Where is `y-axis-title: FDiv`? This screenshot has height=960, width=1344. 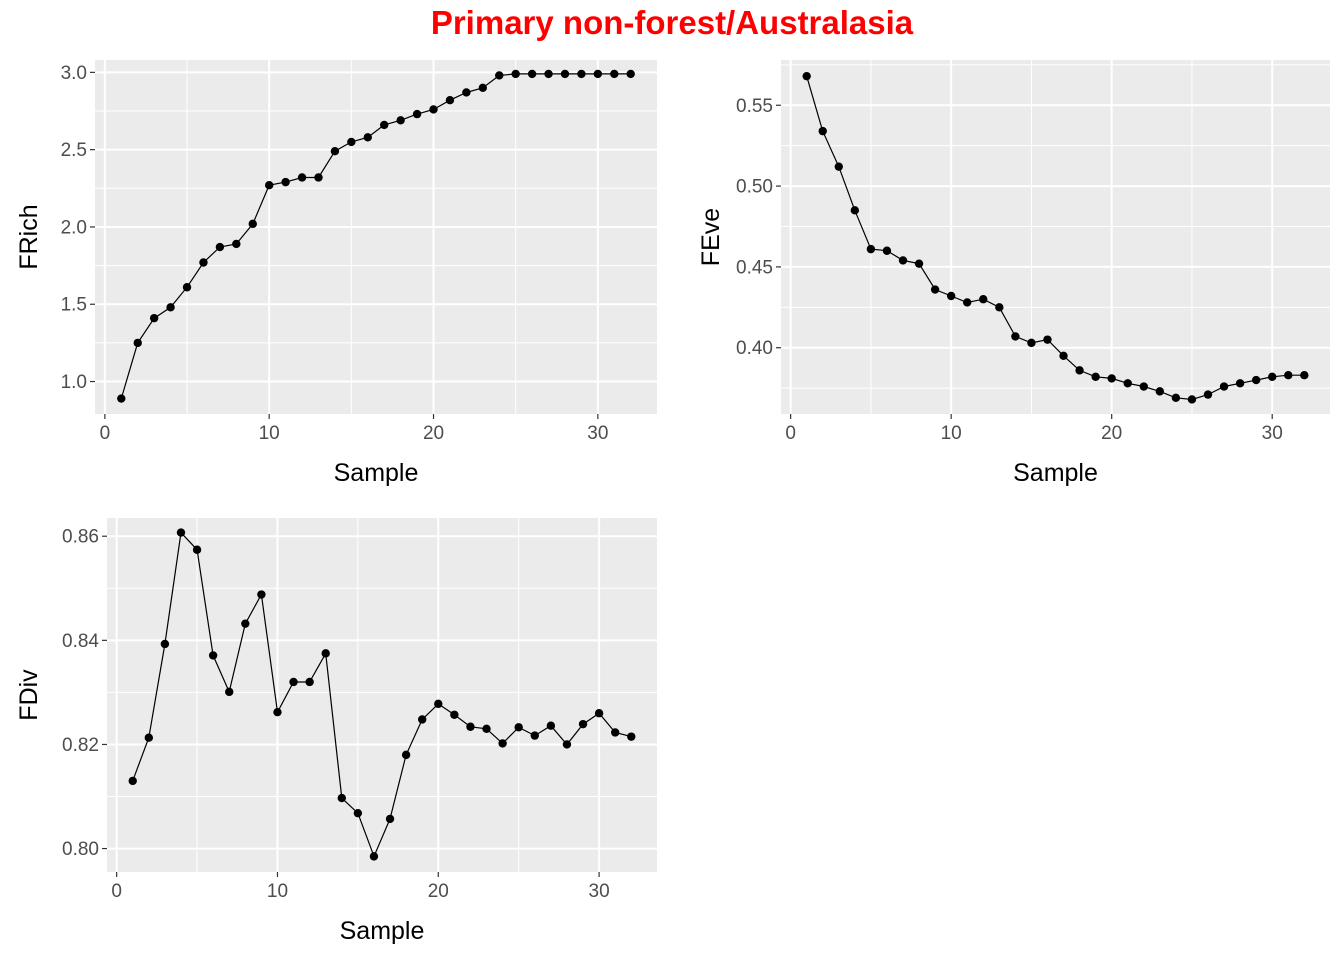
y-axis-title: FDiv is located at coordinates (29, 695).